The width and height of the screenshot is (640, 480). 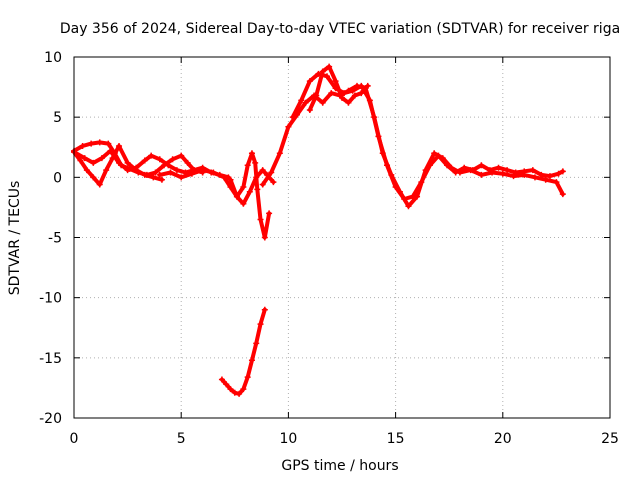 I want to click on y-axis-label: SDTVAR / TECUs, so click(x=15, y=238).